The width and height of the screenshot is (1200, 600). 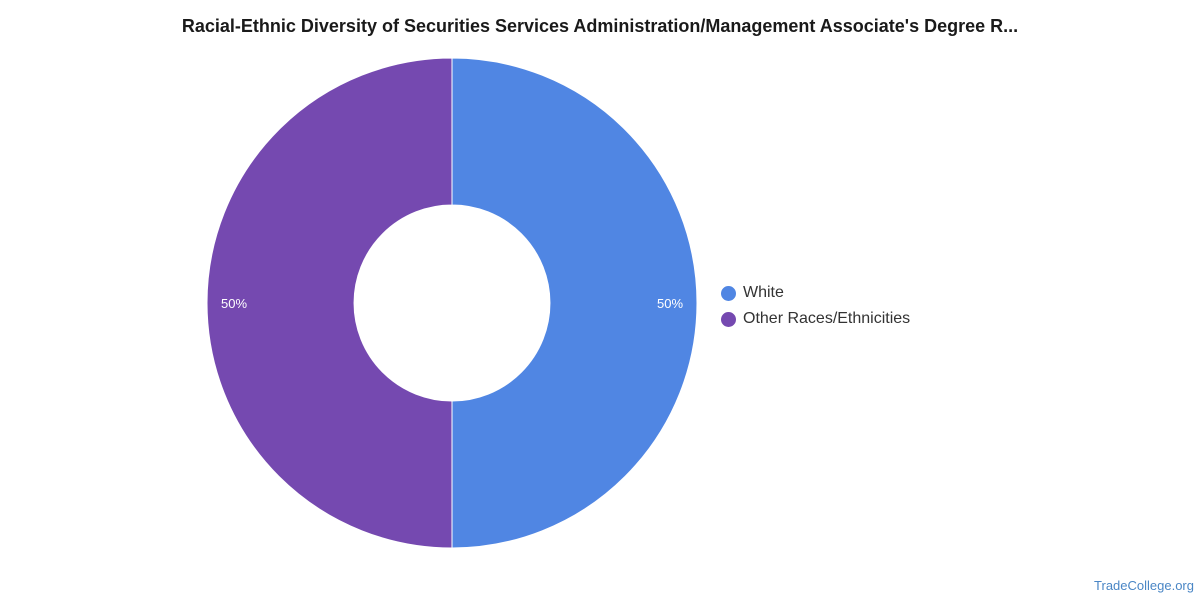 I want to click on legend-swatch-other, so click(x=728, y=319).